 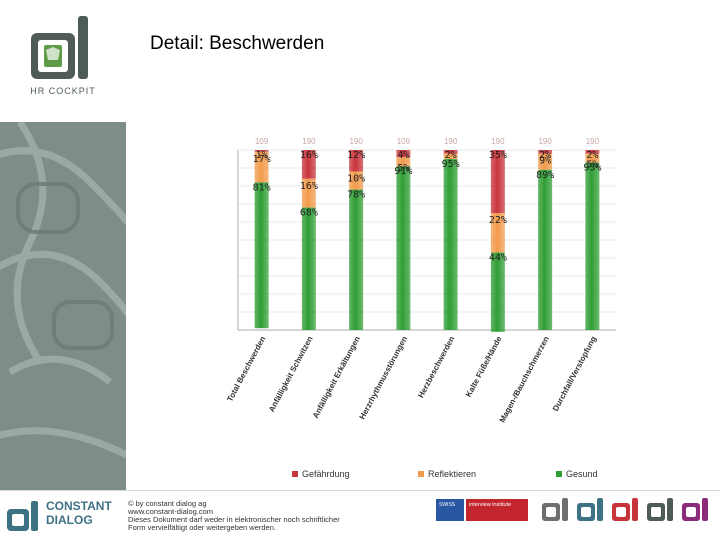 I want to click on callcenter-icon, so click(x=625, y=509).